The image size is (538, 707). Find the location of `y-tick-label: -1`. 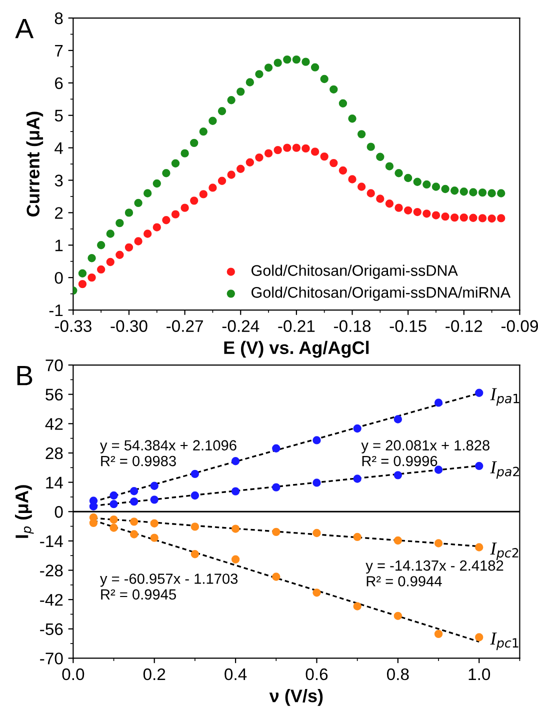

y-tick-label: -1 is located at coordinates (56, 310).